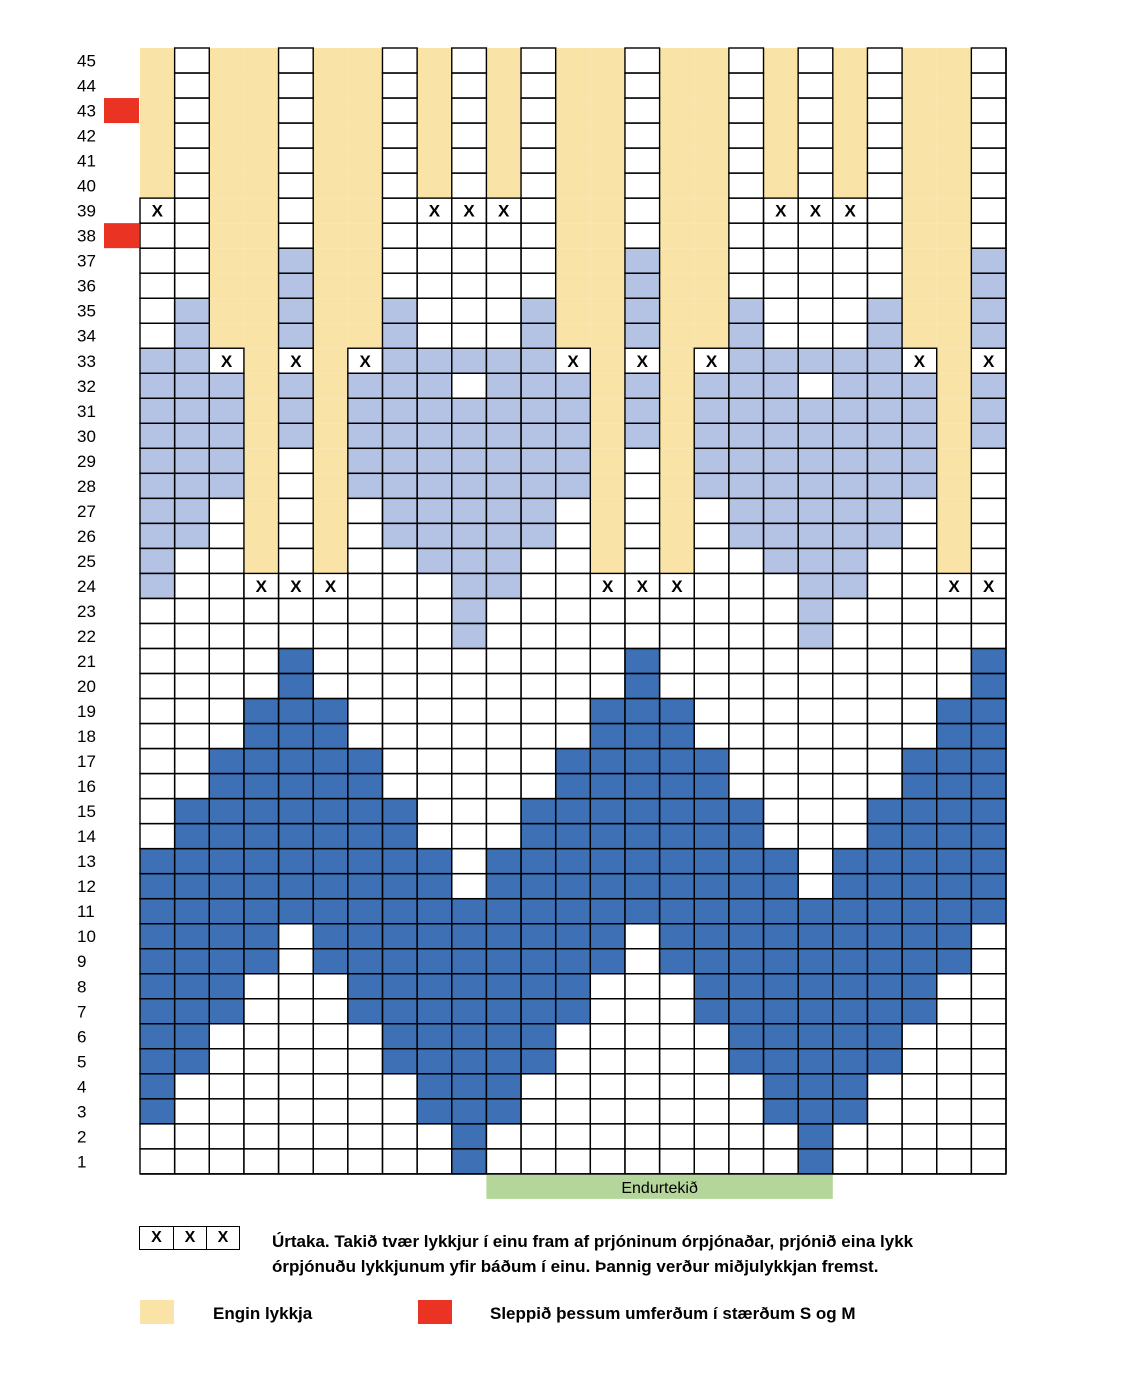 Image resolution: width=1121 pixels, height=1400 pixels. Describe the element at coordinates (86, 411) in the screenshot. I see `row-number: 31` at that location.